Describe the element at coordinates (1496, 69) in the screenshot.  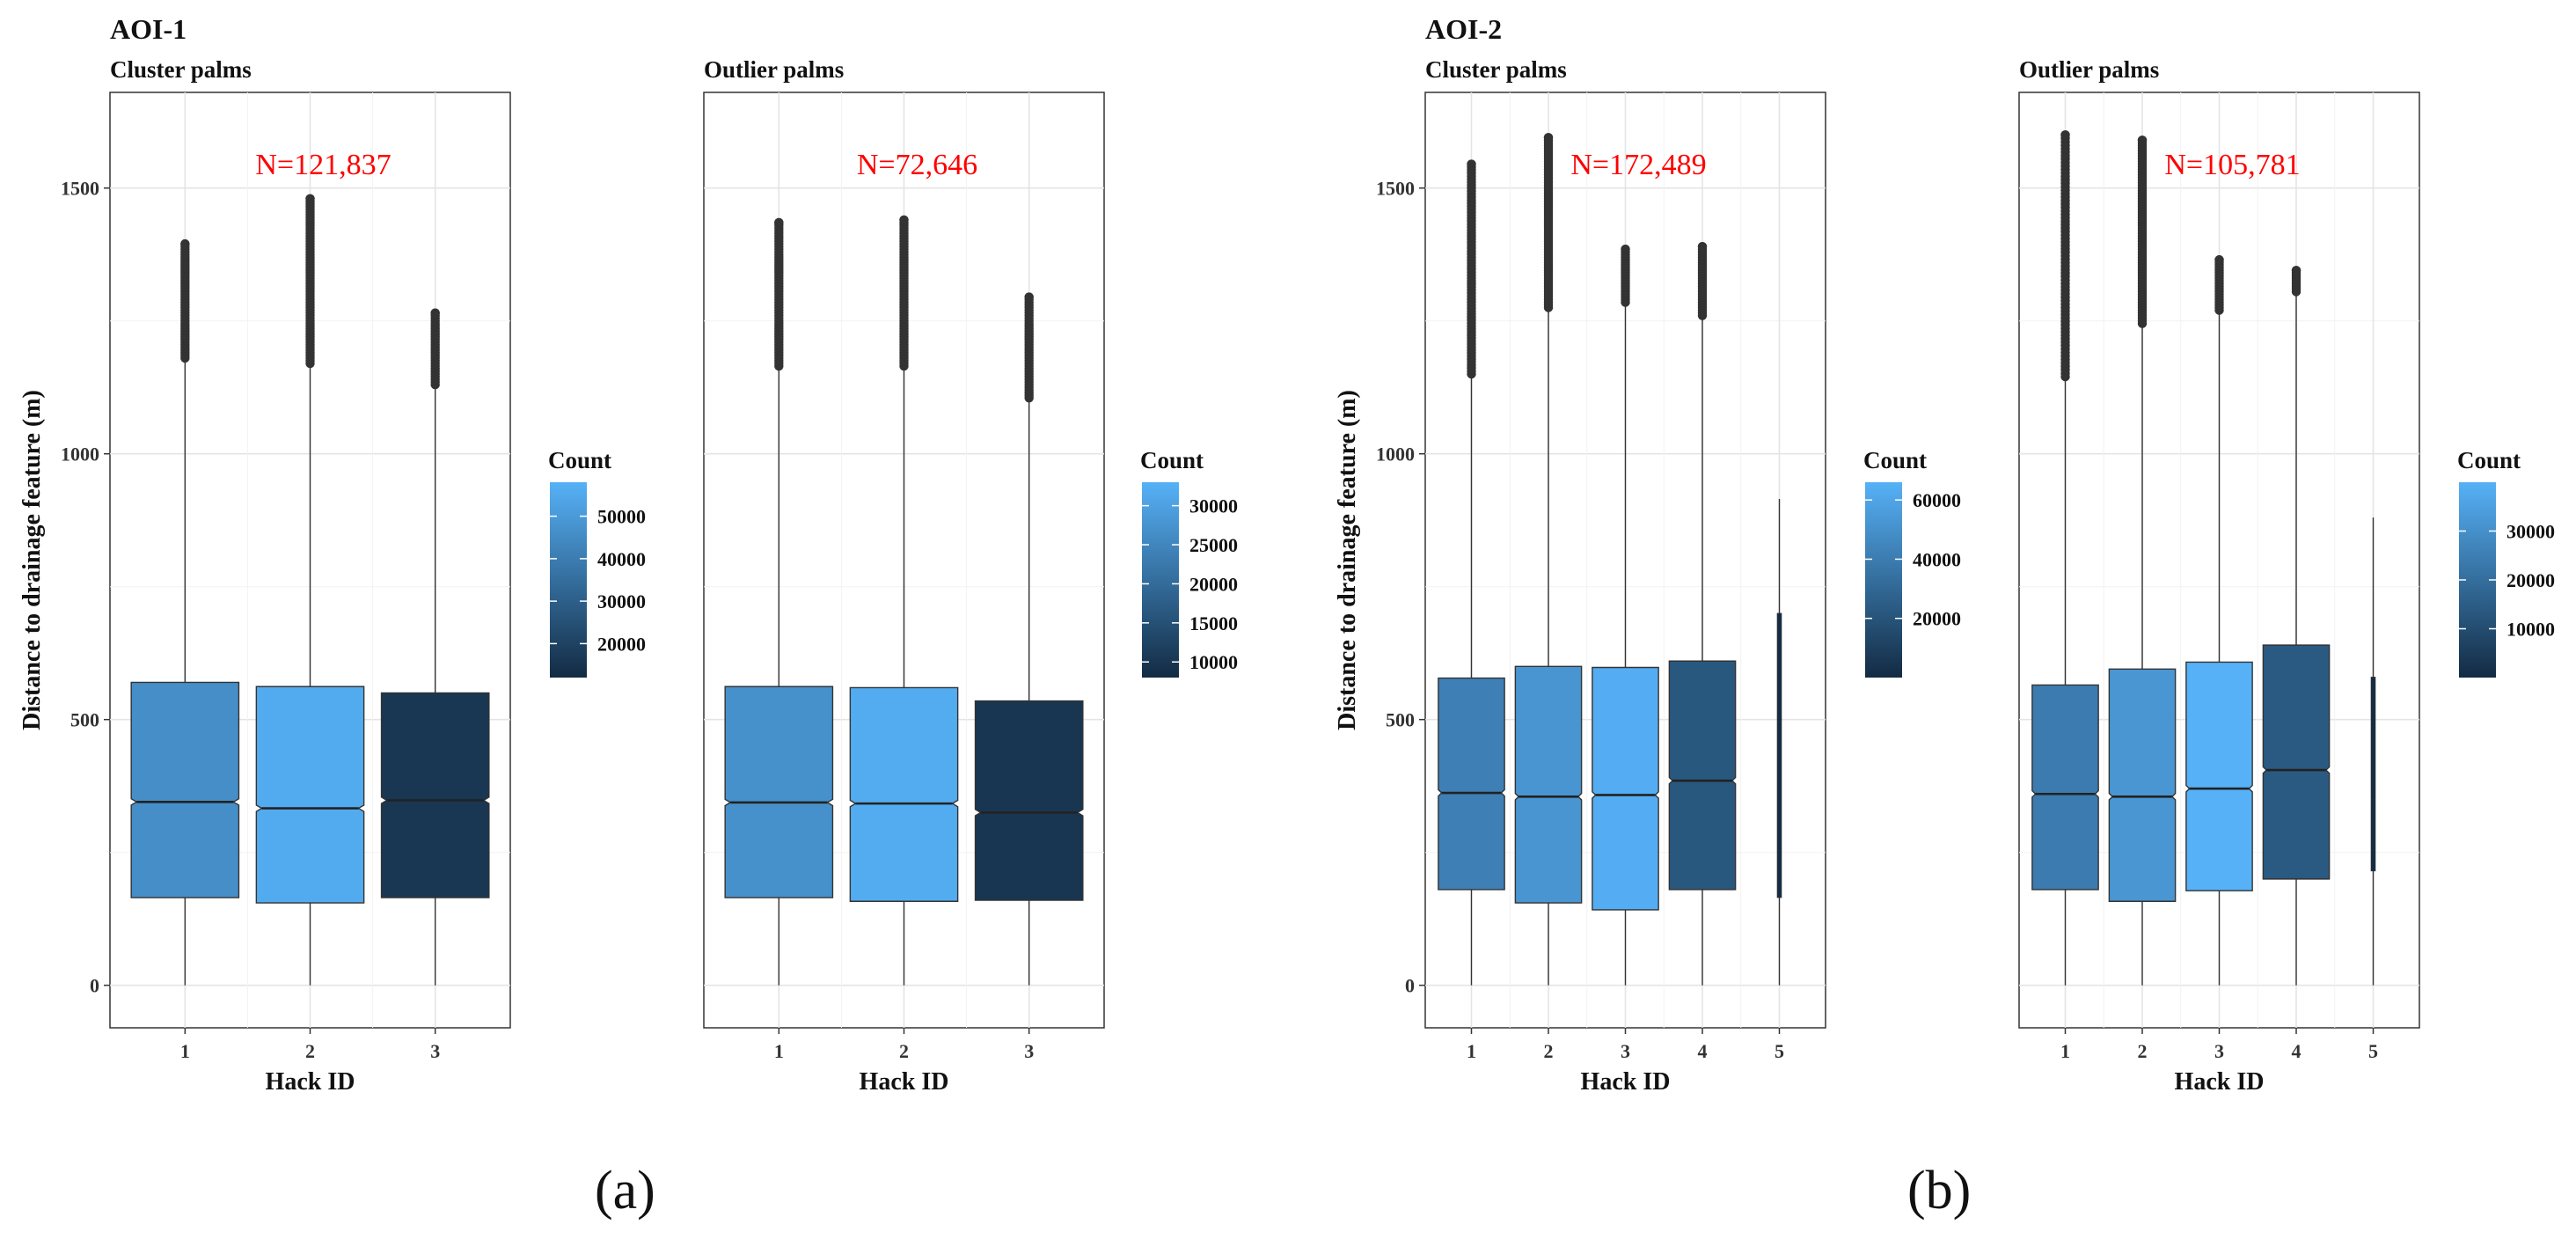
I see `panel-title: Cluster palms` at that location.